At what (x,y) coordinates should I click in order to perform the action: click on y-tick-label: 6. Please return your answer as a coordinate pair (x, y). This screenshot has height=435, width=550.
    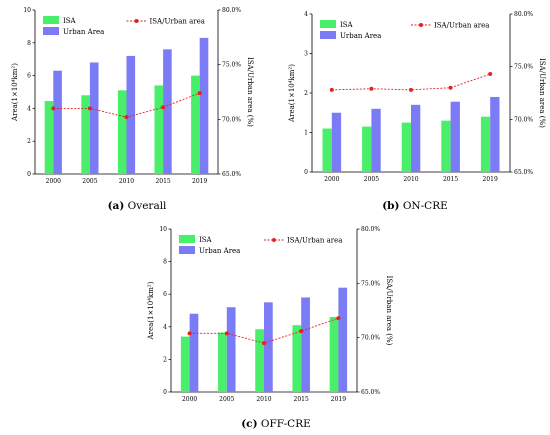
    Looking at the image, I should click on (165, 294).